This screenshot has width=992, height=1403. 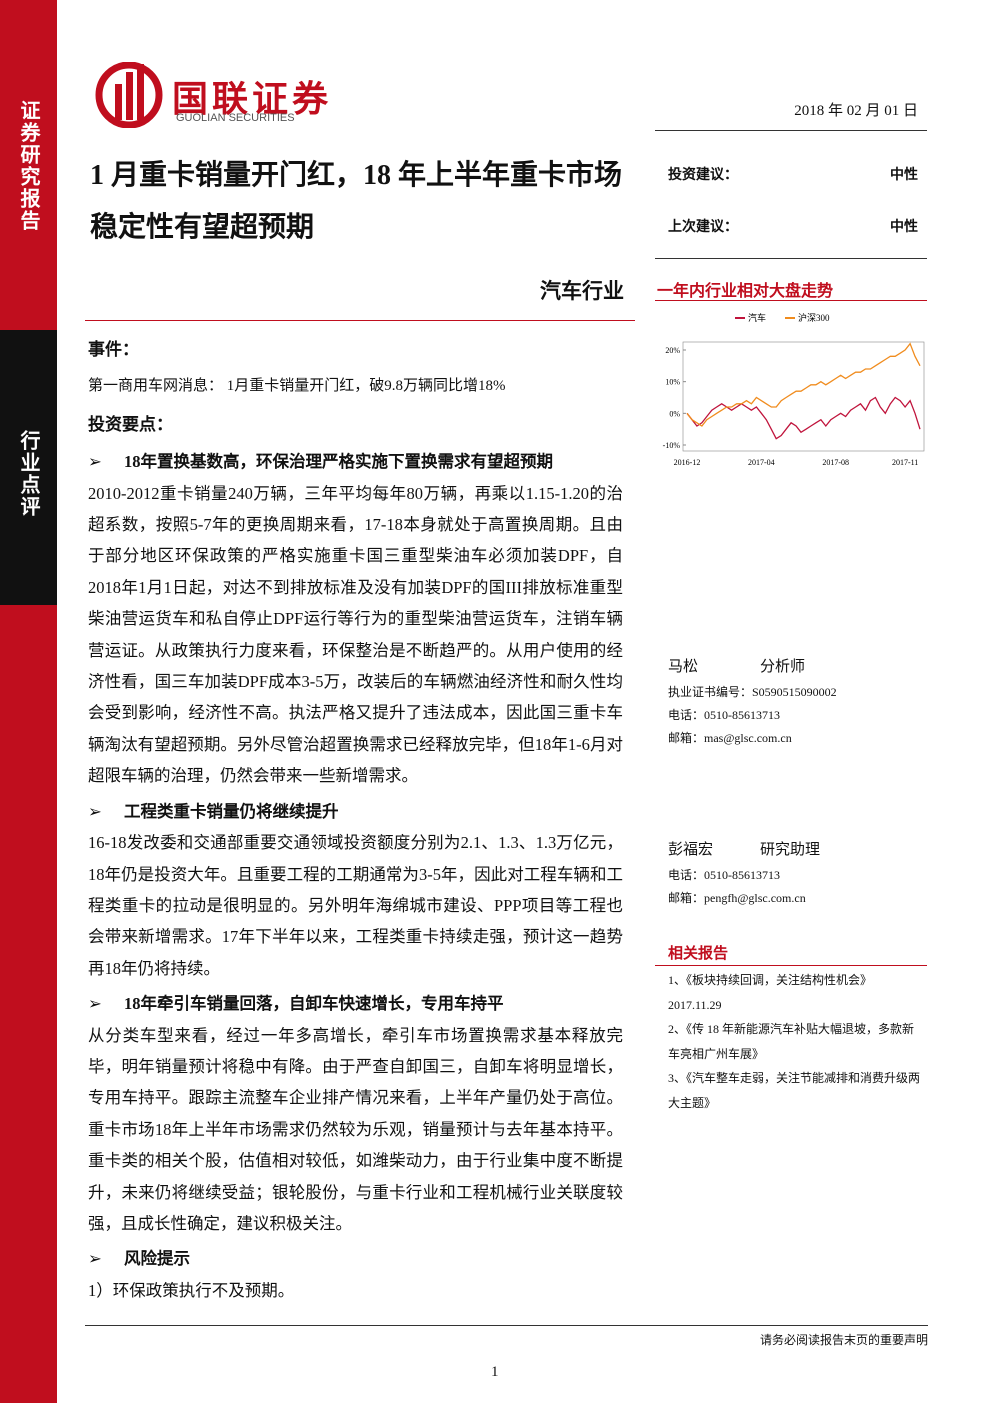 What do you see at coordinates (130, 424) in the screenshot?
I see `points-heading: 投资要点：` at bounding box center [130, 424].